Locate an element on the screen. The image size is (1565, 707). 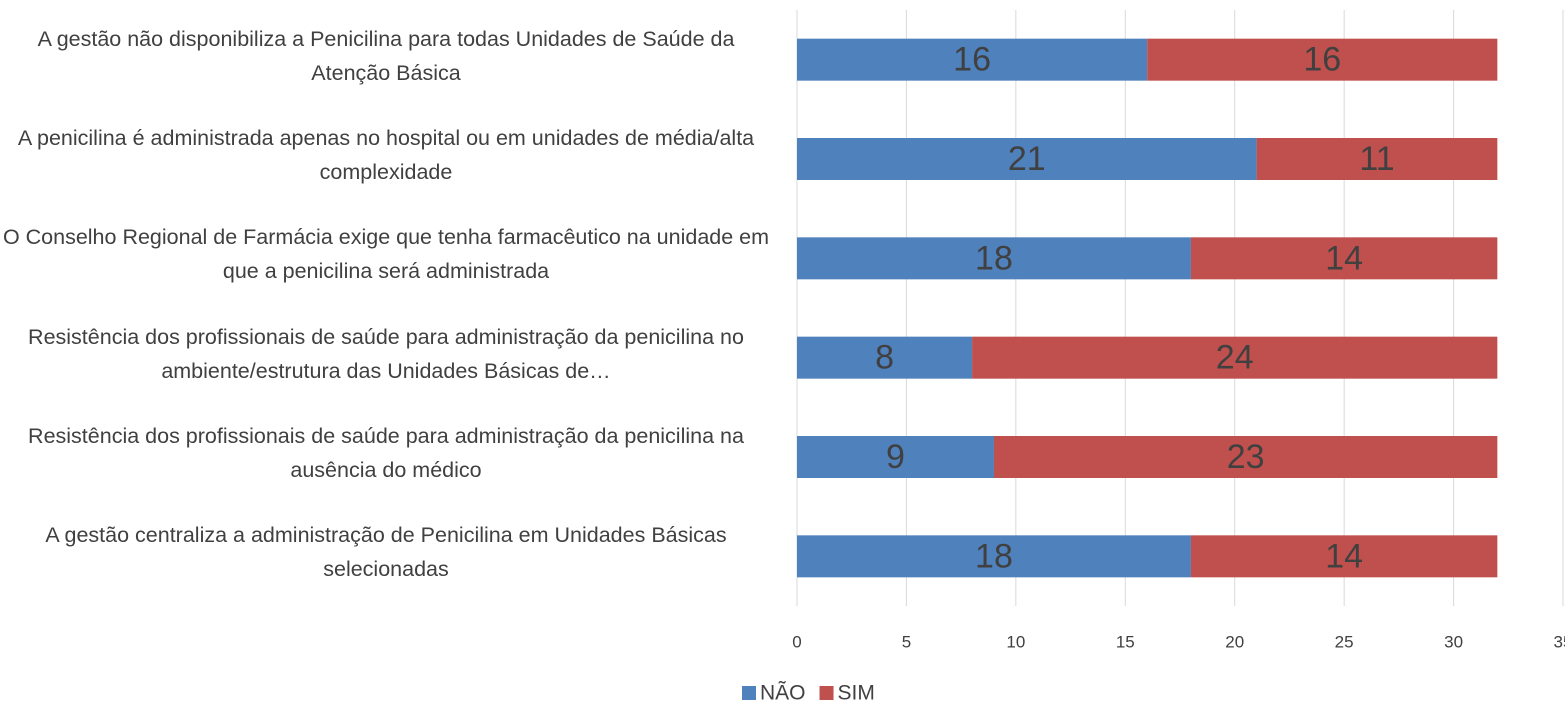
data-label: 21 is located at coordinates (1027, 159).